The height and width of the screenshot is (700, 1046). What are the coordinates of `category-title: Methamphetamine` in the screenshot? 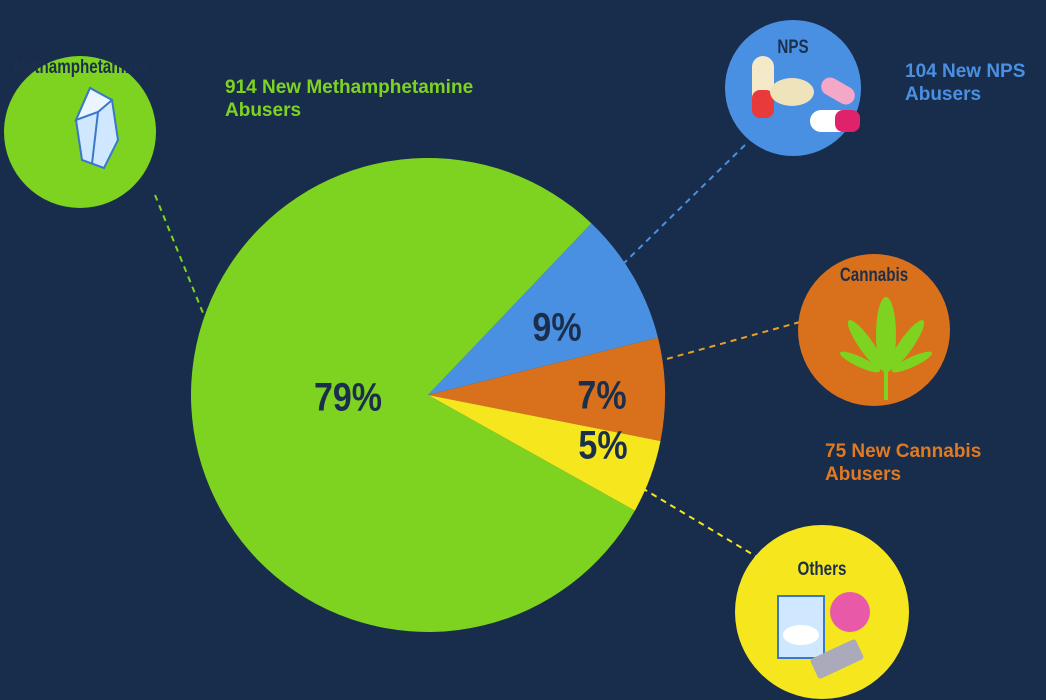 It's located at (79, 66).